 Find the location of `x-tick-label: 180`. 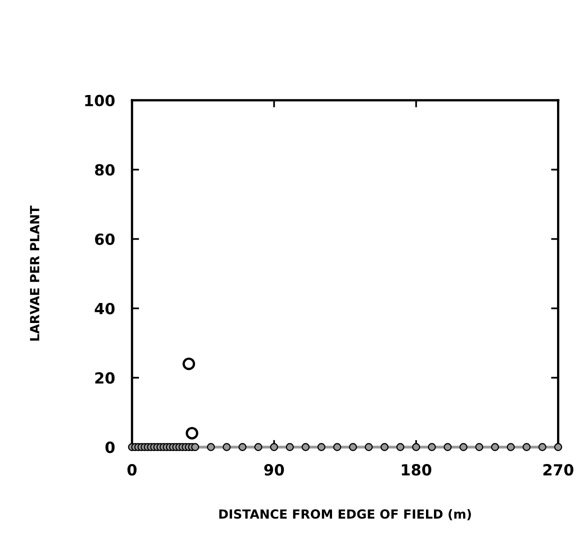

x-tick-label: 180 is located at coordinates (417, 470).